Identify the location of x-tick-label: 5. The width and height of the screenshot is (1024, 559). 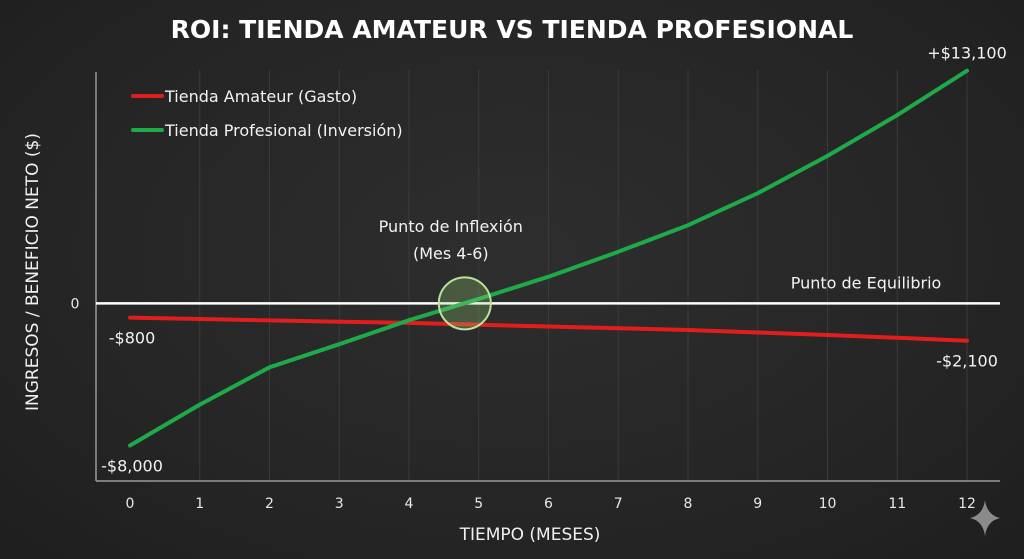
(478, 504).